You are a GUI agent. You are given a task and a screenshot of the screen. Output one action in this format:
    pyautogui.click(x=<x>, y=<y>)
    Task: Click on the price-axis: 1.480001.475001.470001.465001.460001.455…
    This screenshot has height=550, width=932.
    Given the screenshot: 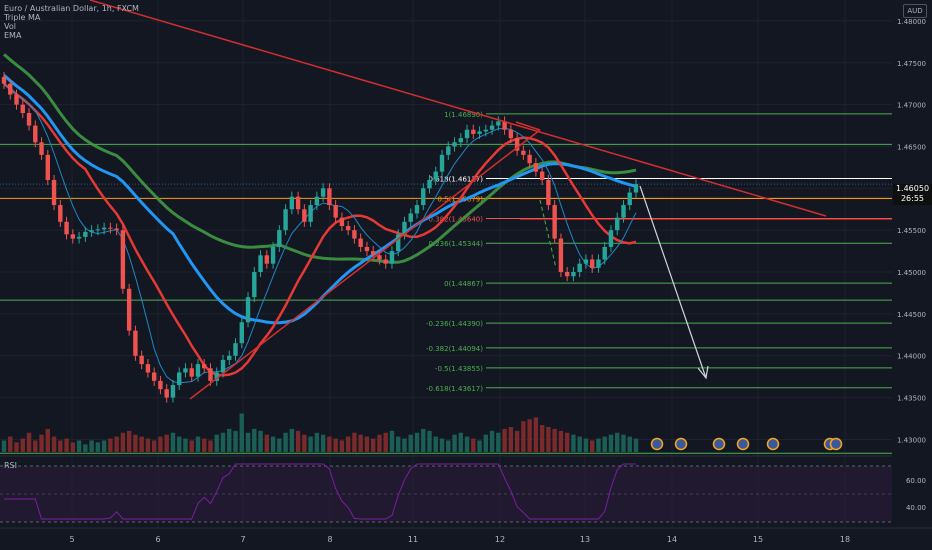 What is the action you would take?
    pyautogui.click(x=912, y=275)
    